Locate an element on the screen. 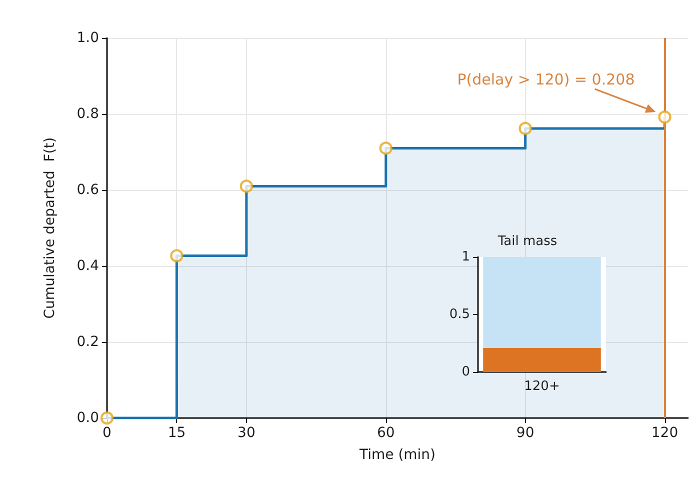 This screenshot has height=489, width=697. x-tick-label: 30 is located at coordinates (247, 433).